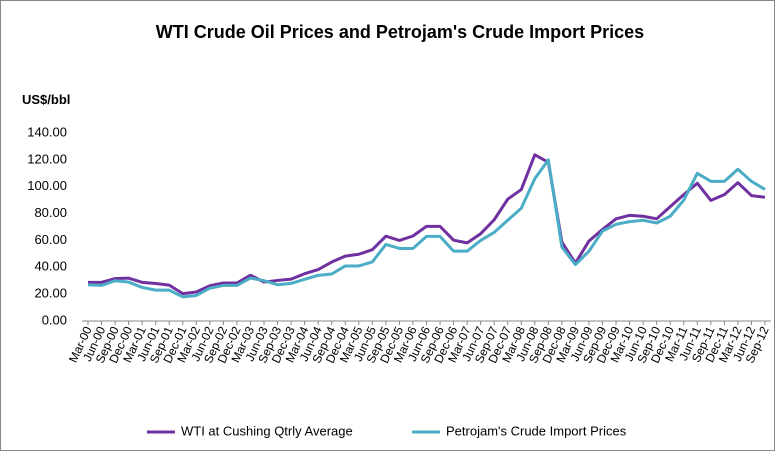 This screenshot has width=783, height=457. I want to click on legend-label: WTI at Cushing Qtrly Average, so click(267, 430).